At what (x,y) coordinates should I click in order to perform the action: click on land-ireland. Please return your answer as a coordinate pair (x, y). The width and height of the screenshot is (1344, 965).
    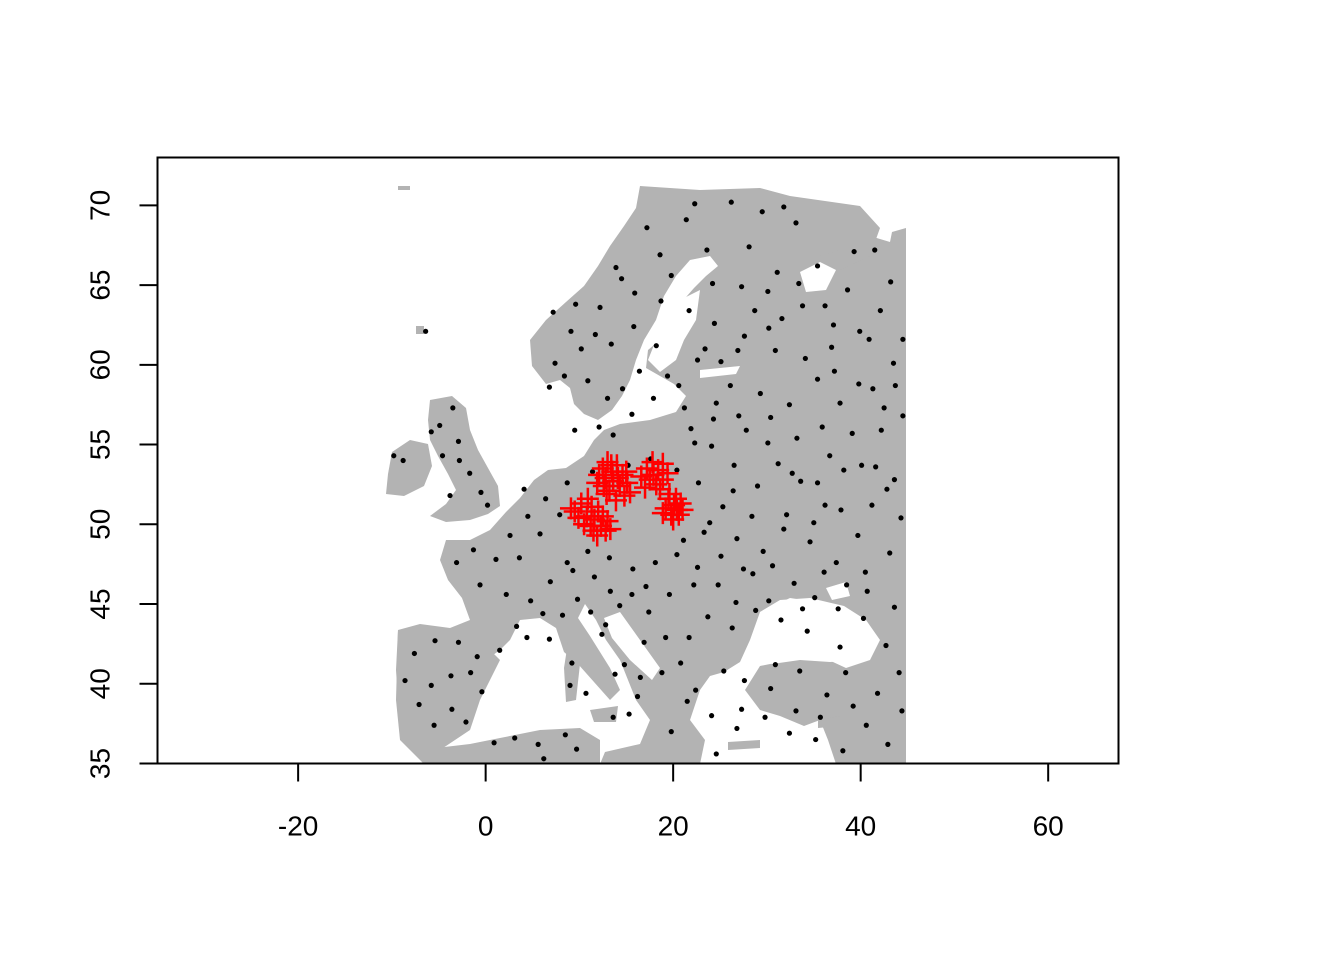
    Looking at the image, I should click on (409, 468).